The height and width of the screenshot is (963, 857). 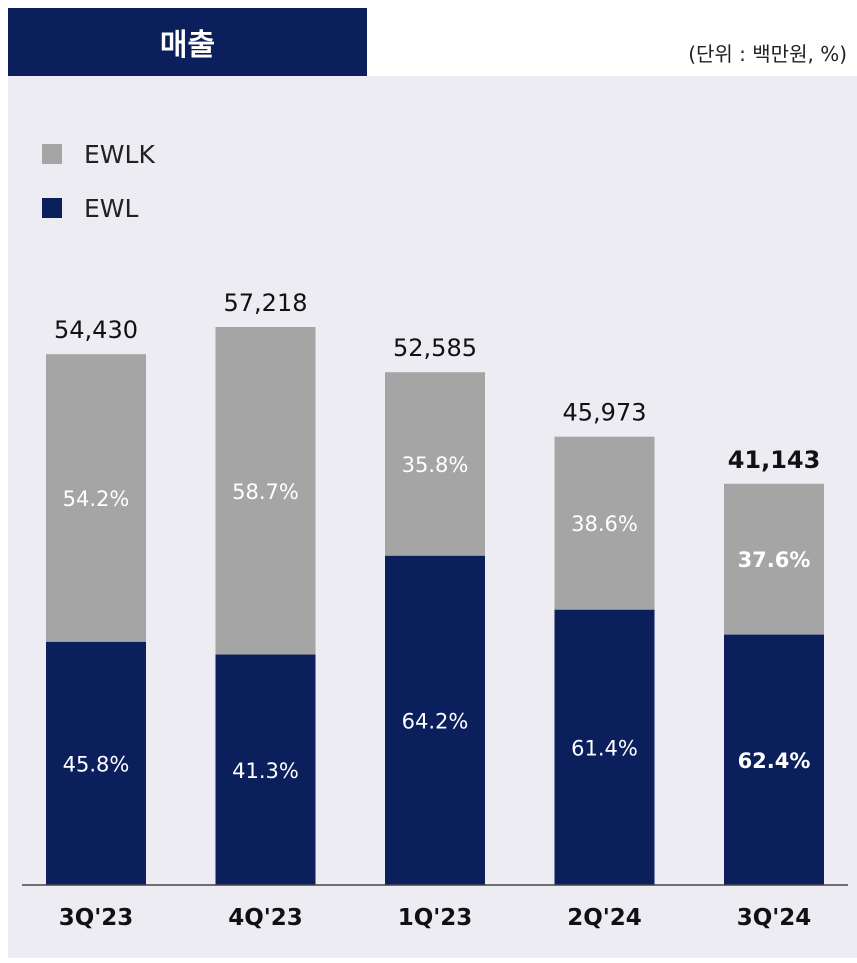 I want to click on category-label-4: 3Q'24, so click(x=774, y=918).